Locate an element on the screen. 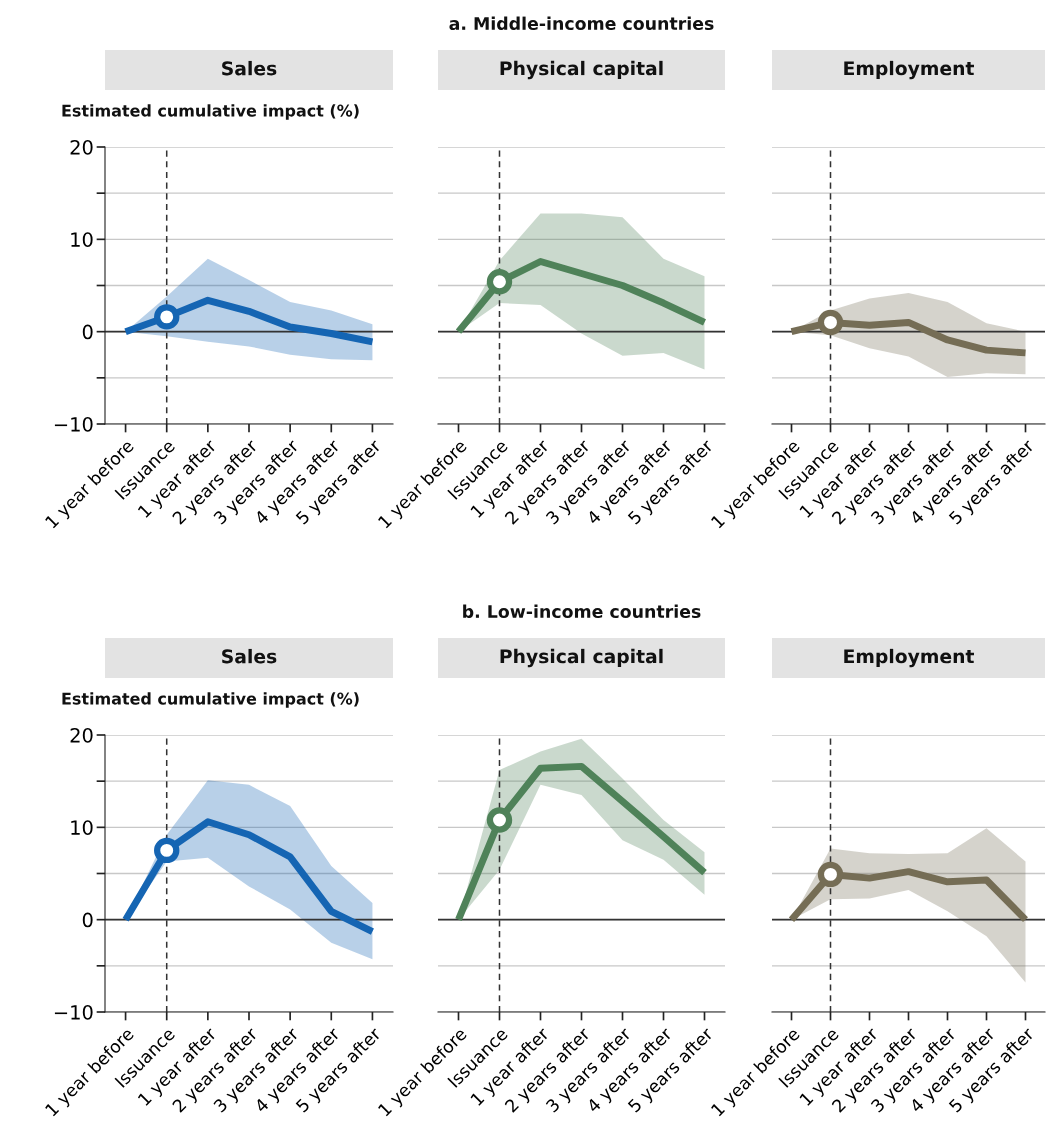 Image resolution: width=1047 pixels, height=1139 pixels. chart-subtitle: b. Low-income countries is located at coordinates (582, 611).